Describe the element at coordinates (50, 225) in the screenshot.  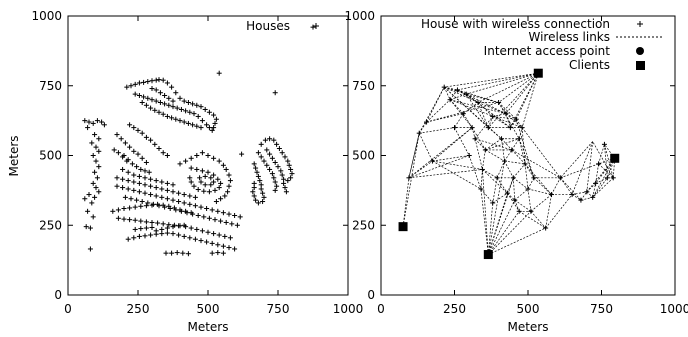
I see `y-tick-label: 250` at that location.